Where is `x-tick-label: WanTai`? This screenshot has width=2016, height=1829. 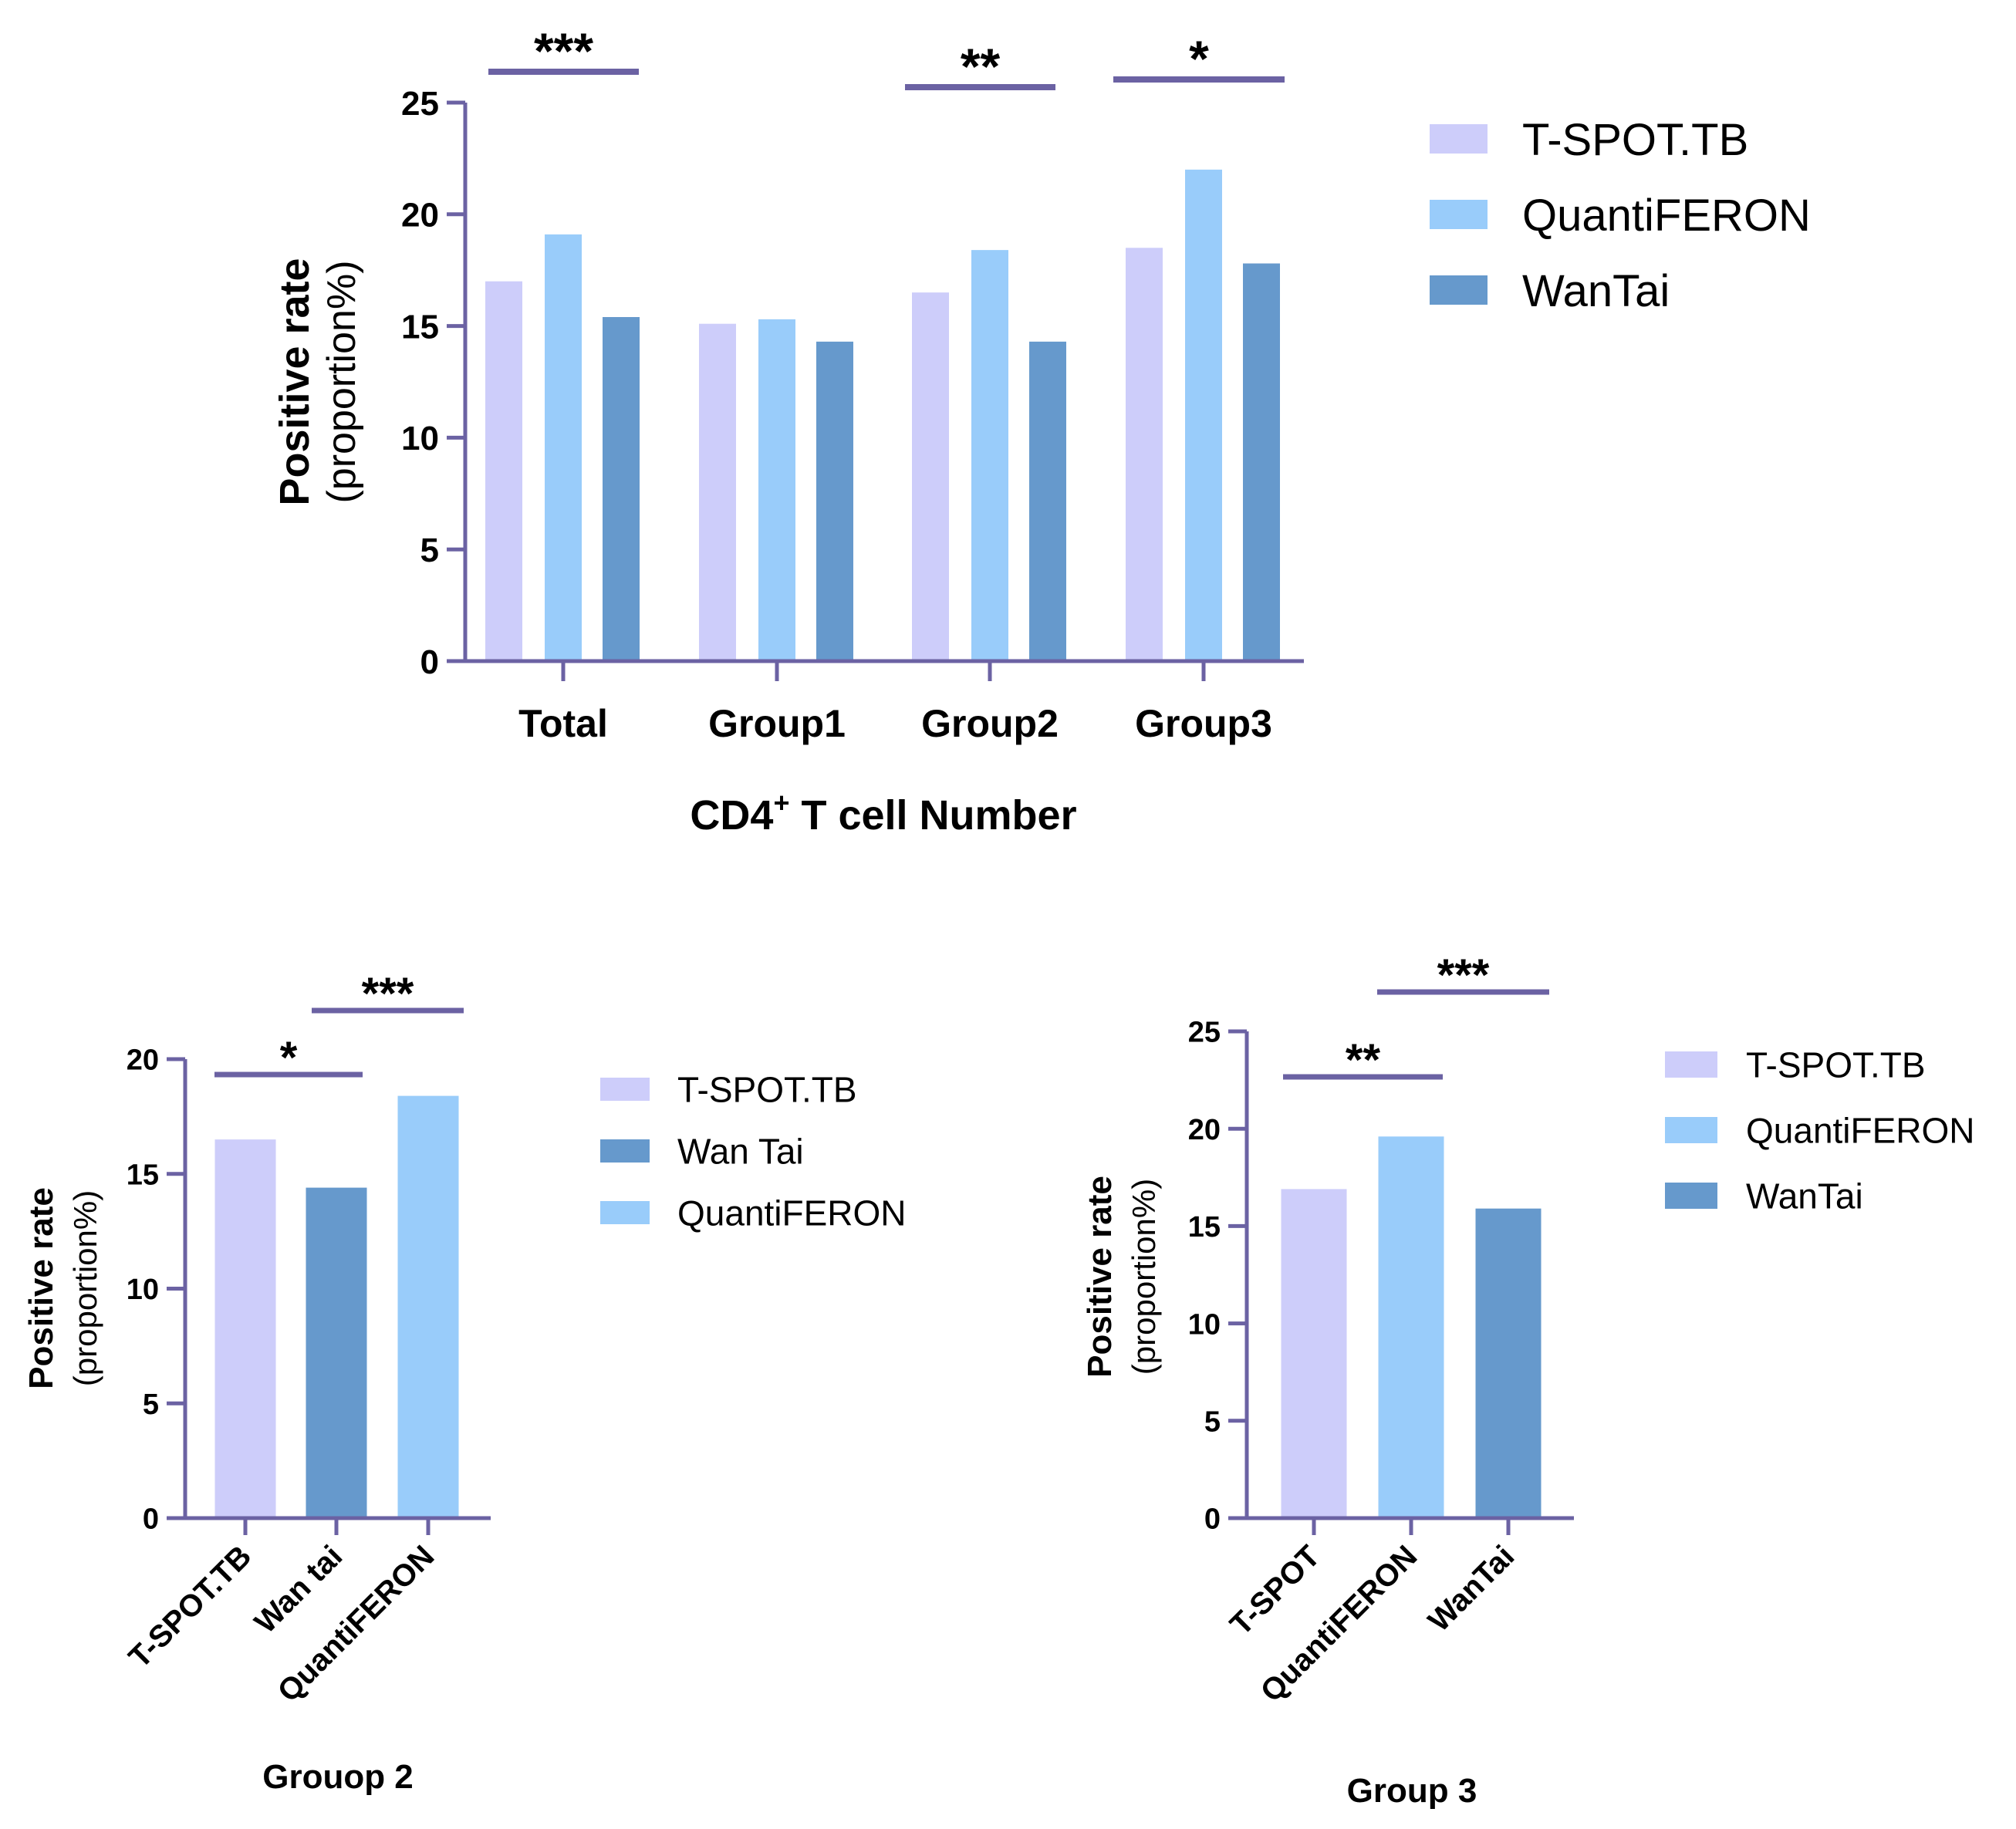
x-tick-label: WanTai is located at coordinates (1471, 1589).